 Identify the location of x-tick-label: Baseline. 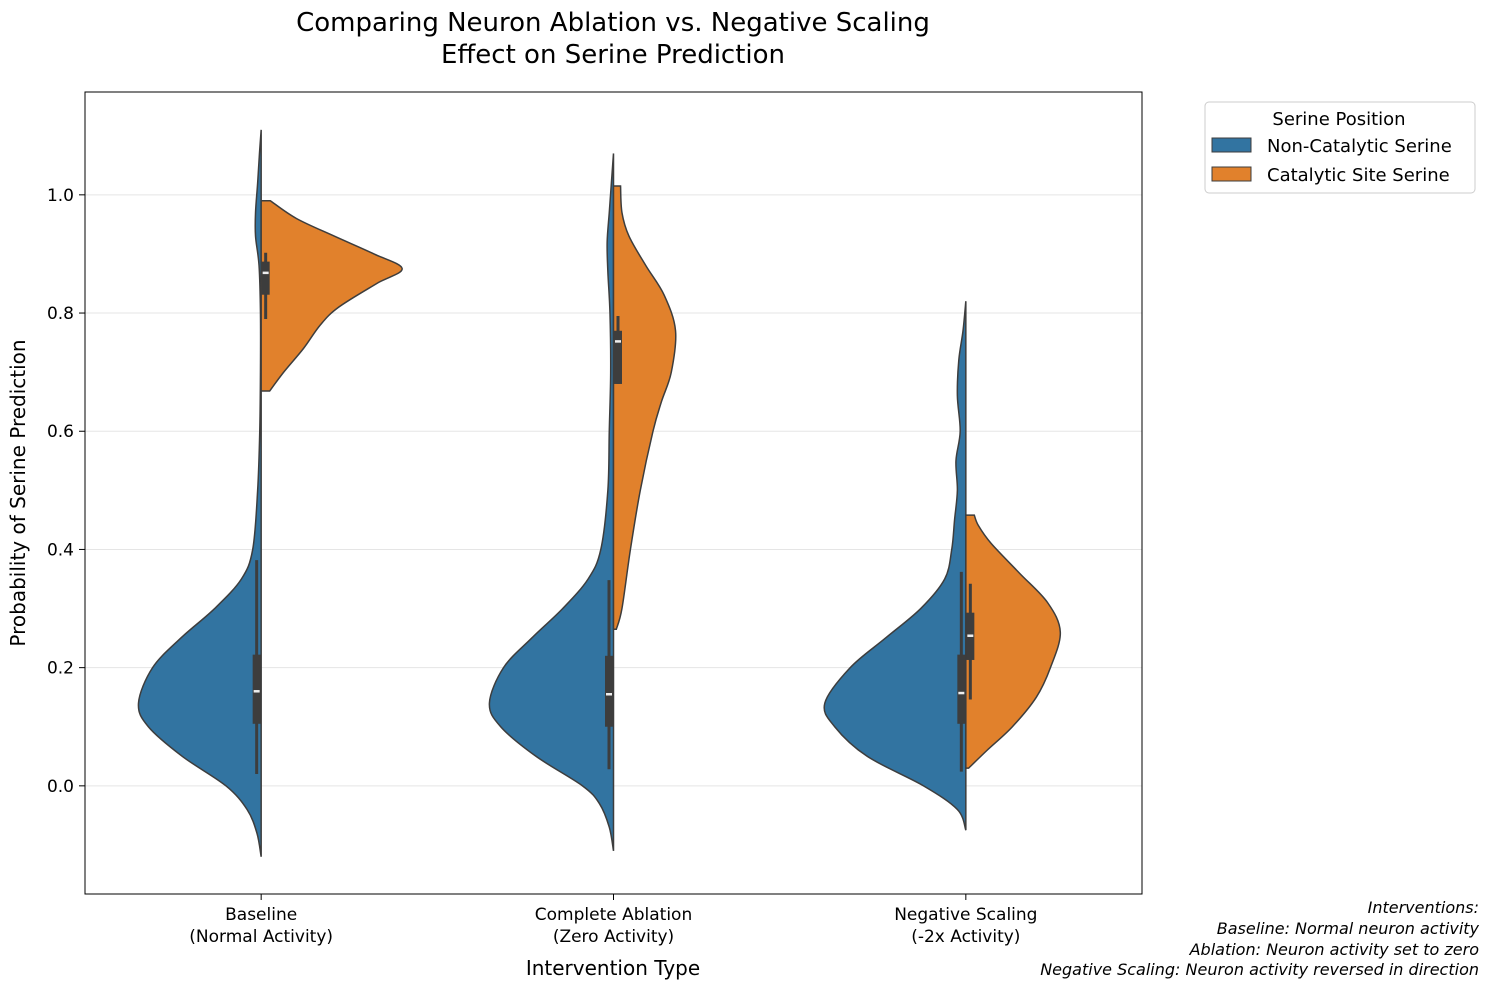
(261, 915).